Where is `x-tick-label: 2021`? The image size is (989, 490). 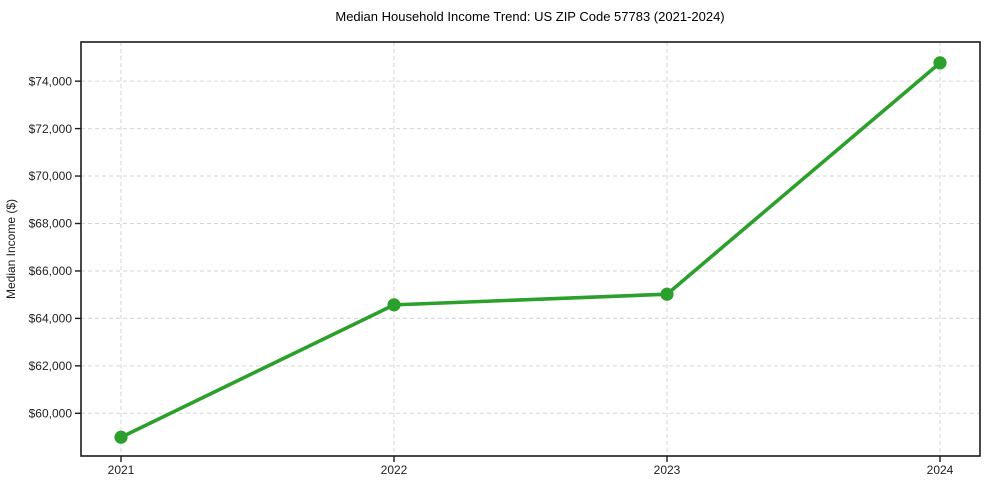
x-tick-label: 2021 is located at coordinates (121, 470).